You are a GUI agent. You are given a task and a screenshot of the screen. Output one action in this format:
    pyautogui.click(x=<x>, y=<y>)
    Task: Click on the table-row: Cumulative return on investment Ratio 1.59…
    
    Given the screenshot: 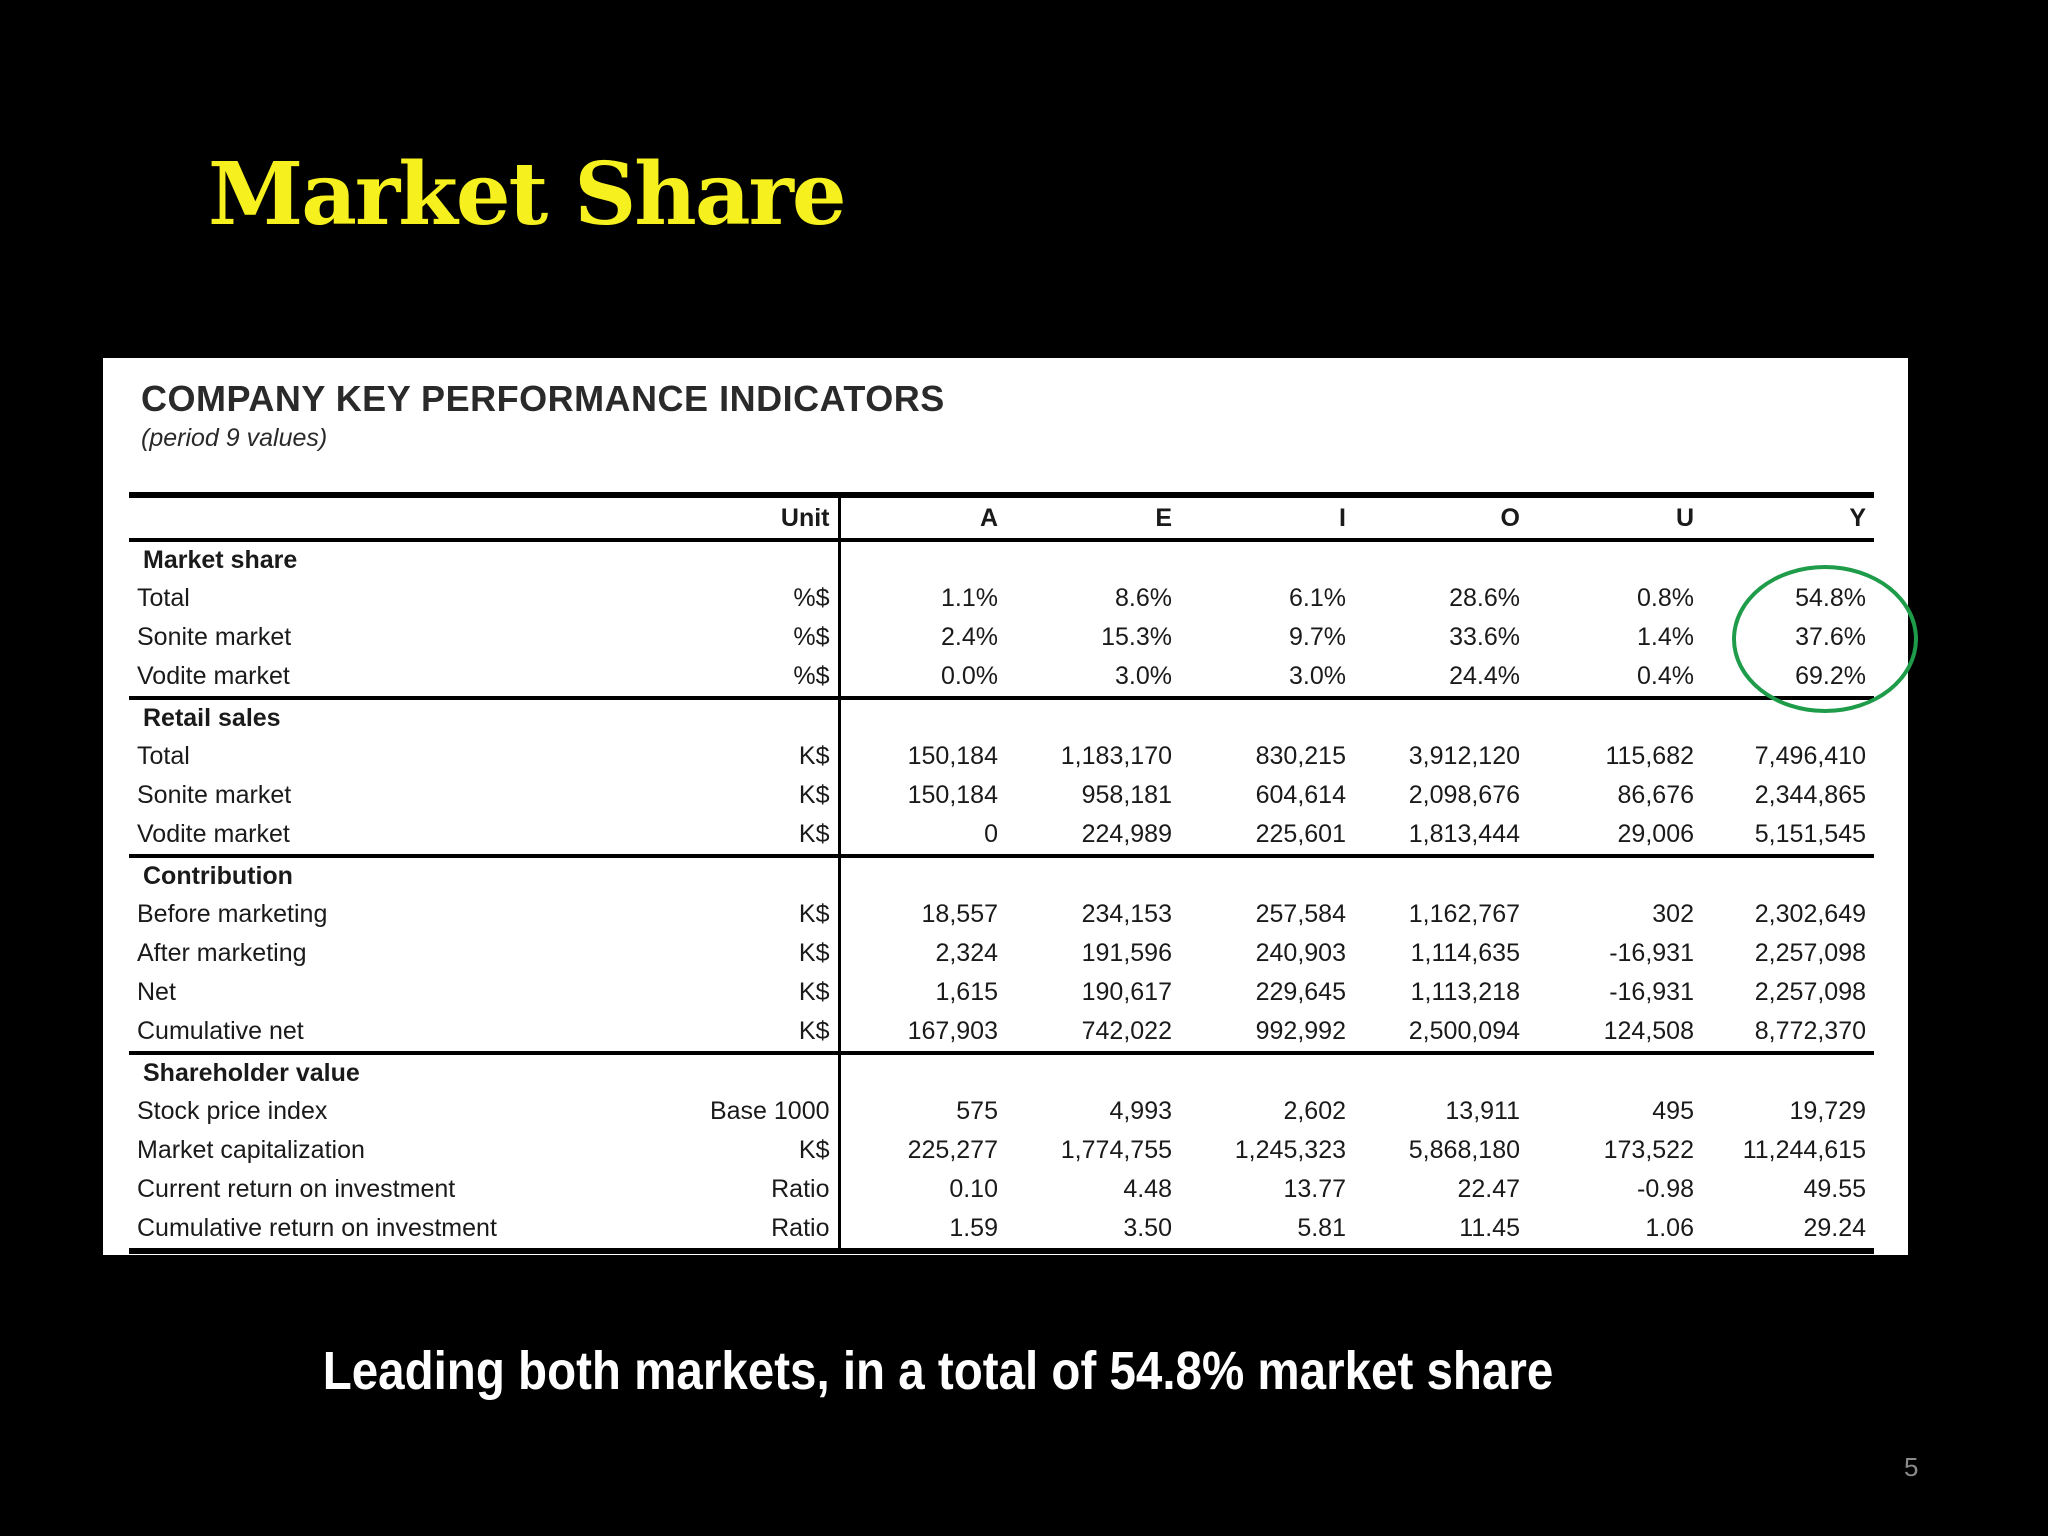 What is the action you would take?
    pyautogui.click(x=1001, y=1231)
    